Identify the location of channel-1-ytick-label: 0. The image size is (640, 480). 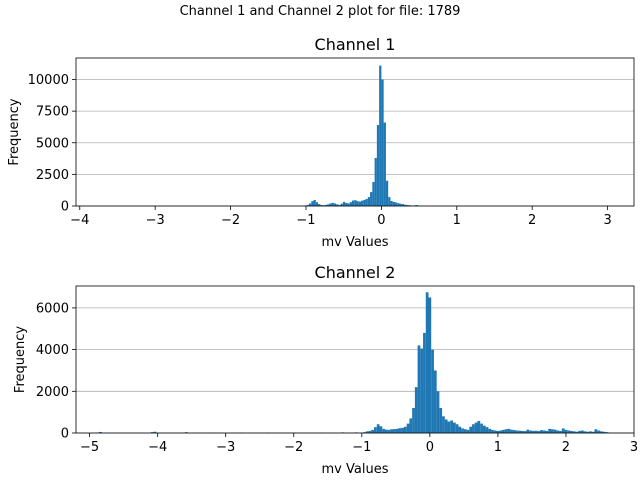
(65, 207).